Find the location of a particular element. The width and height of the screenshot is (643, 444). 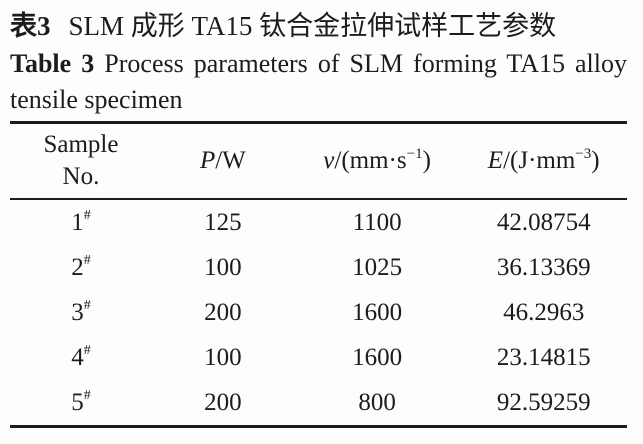

caption-zh-label: 表3 is located at coordinates (30, 26).